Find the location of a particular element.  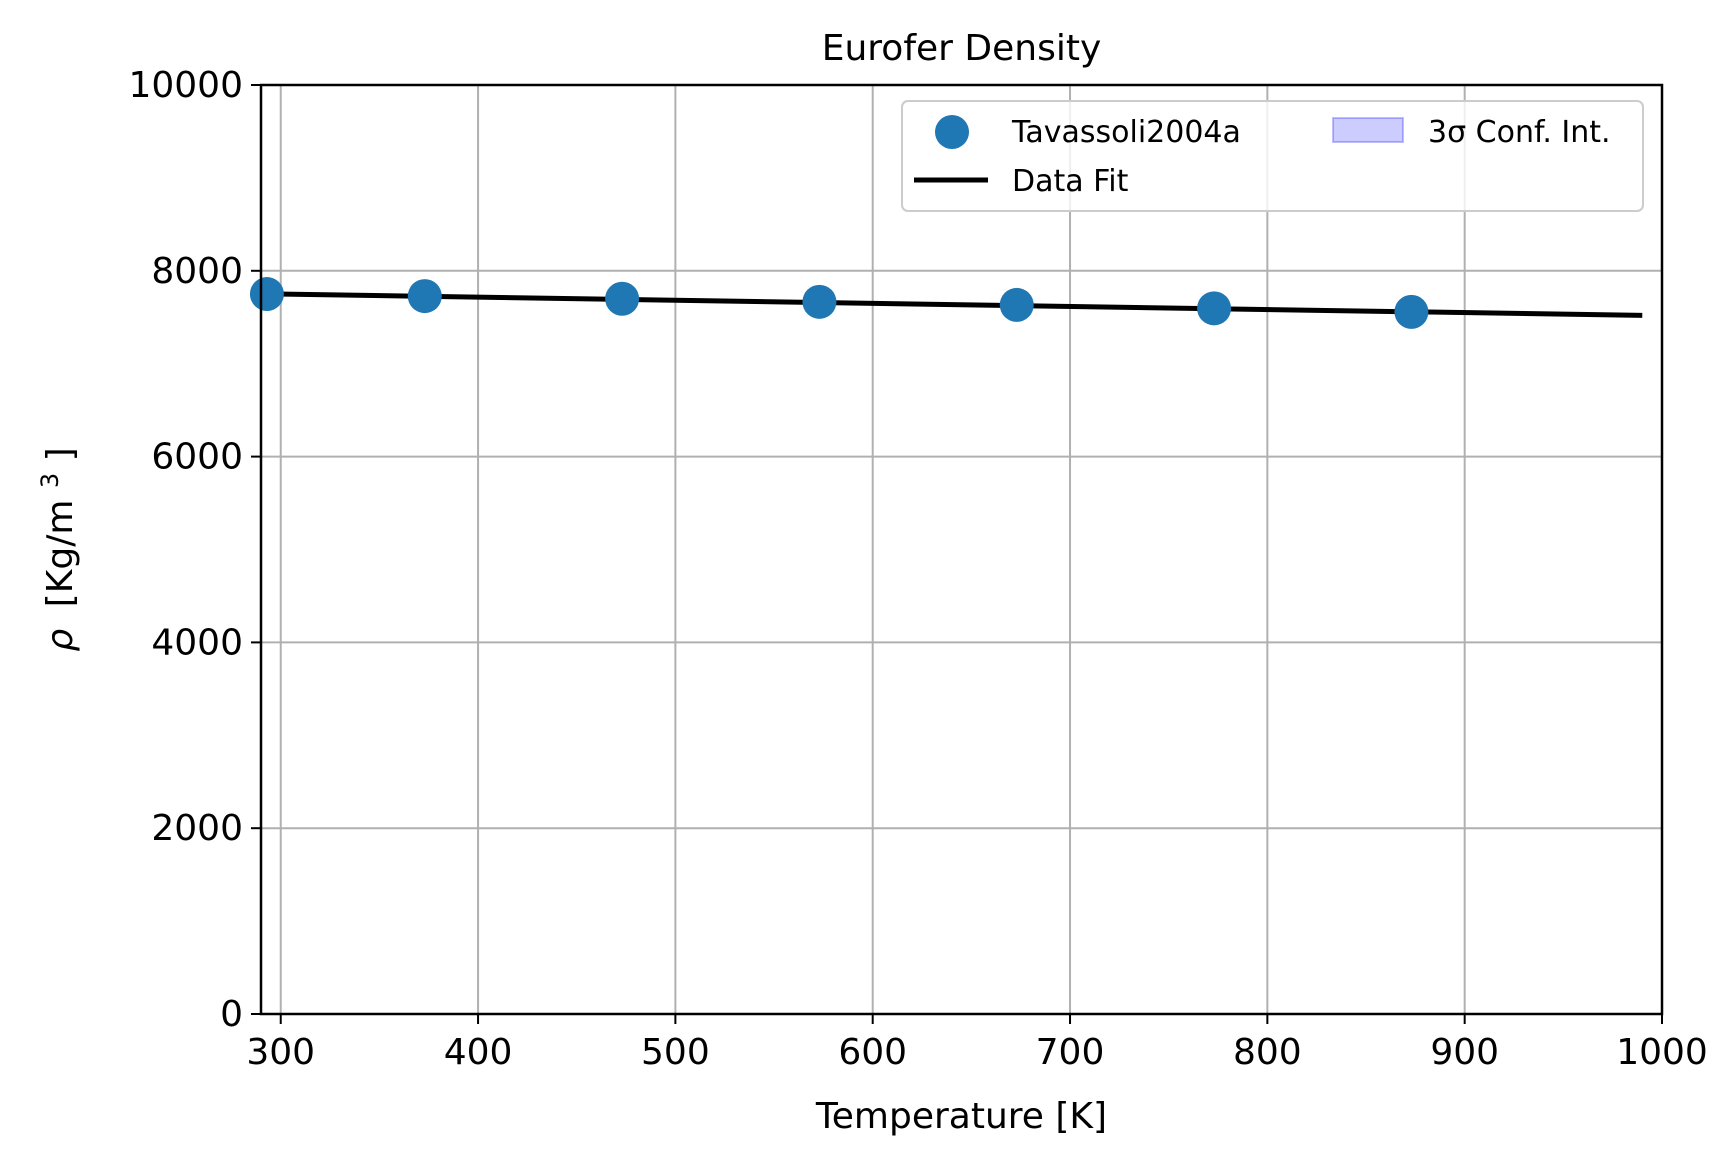

legend-box is located at coordinates (1272, 156).